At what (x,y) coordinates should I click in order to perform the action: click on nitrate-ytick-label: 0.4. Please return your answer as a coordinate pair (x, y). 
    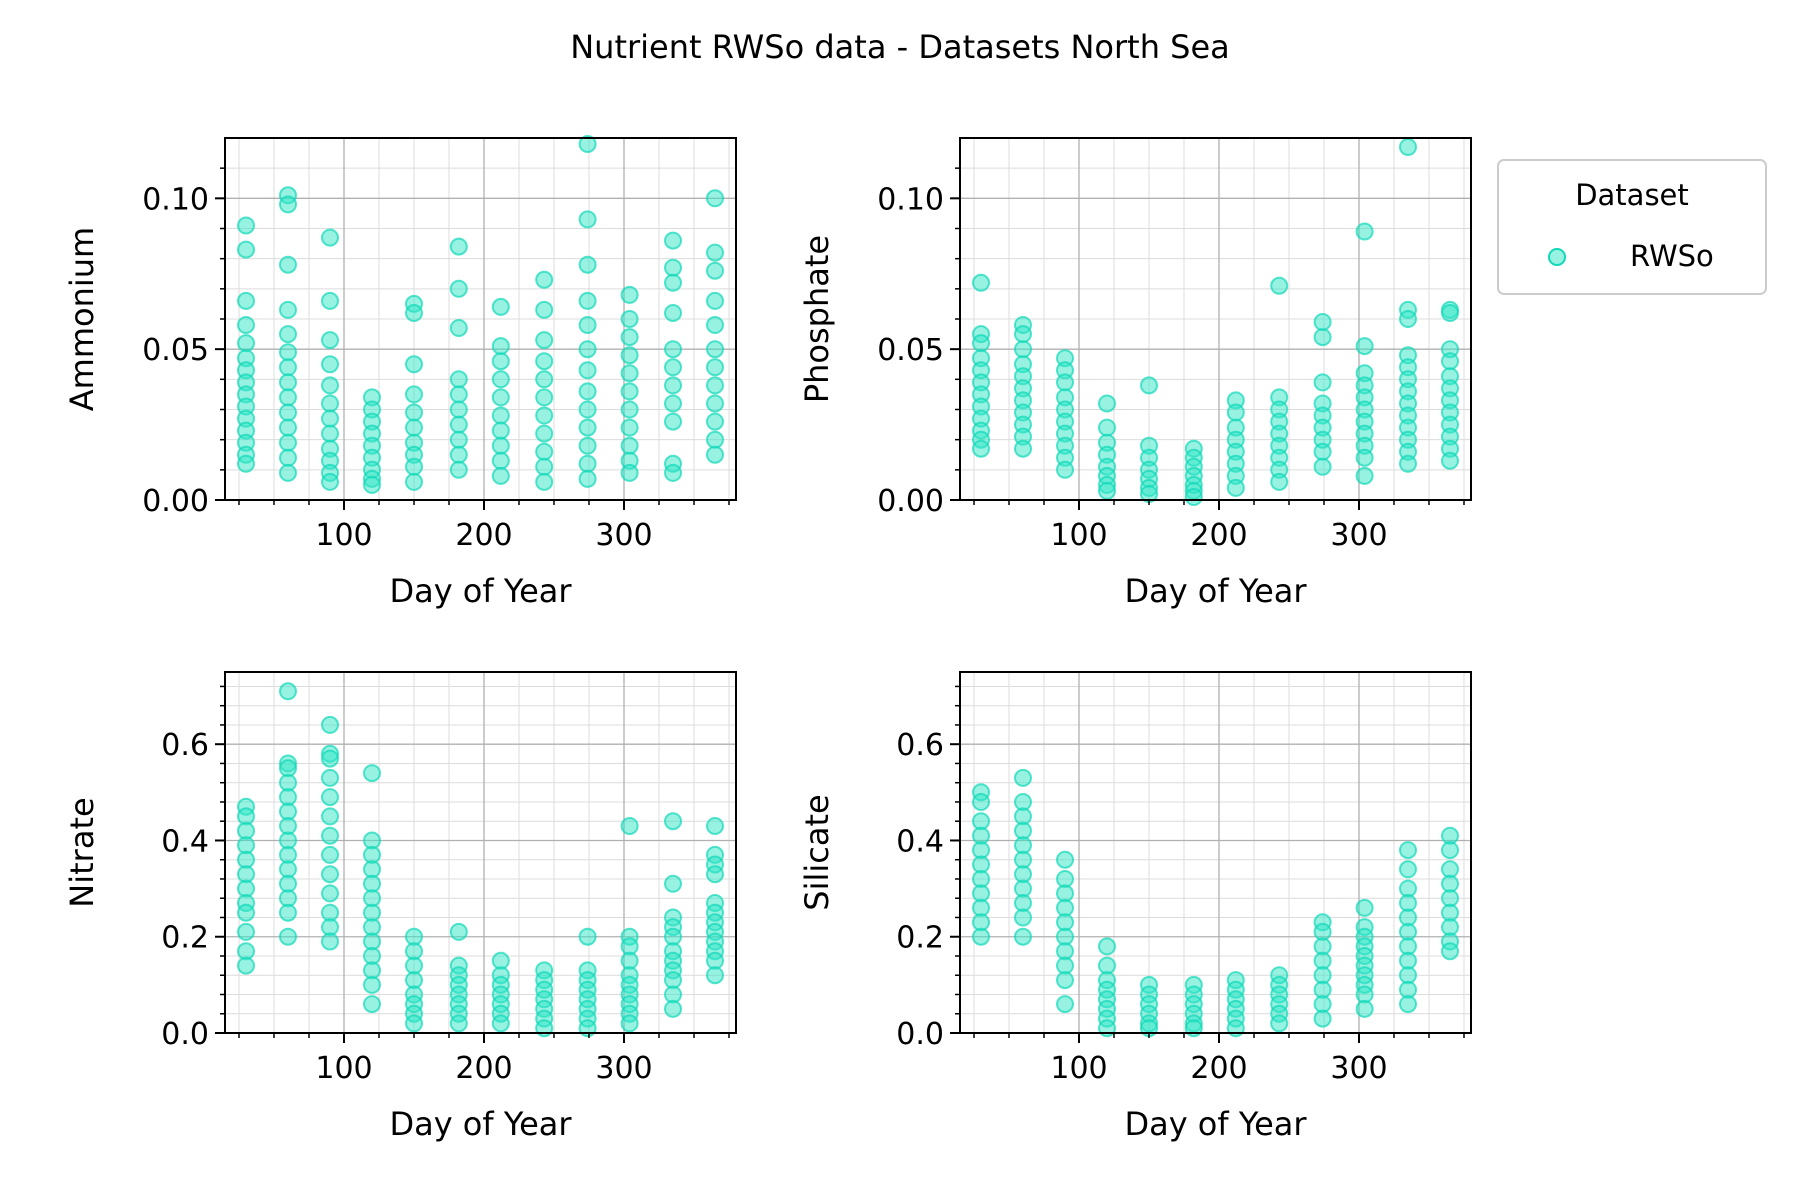
    Looking at the image, I should click on (185, 841).